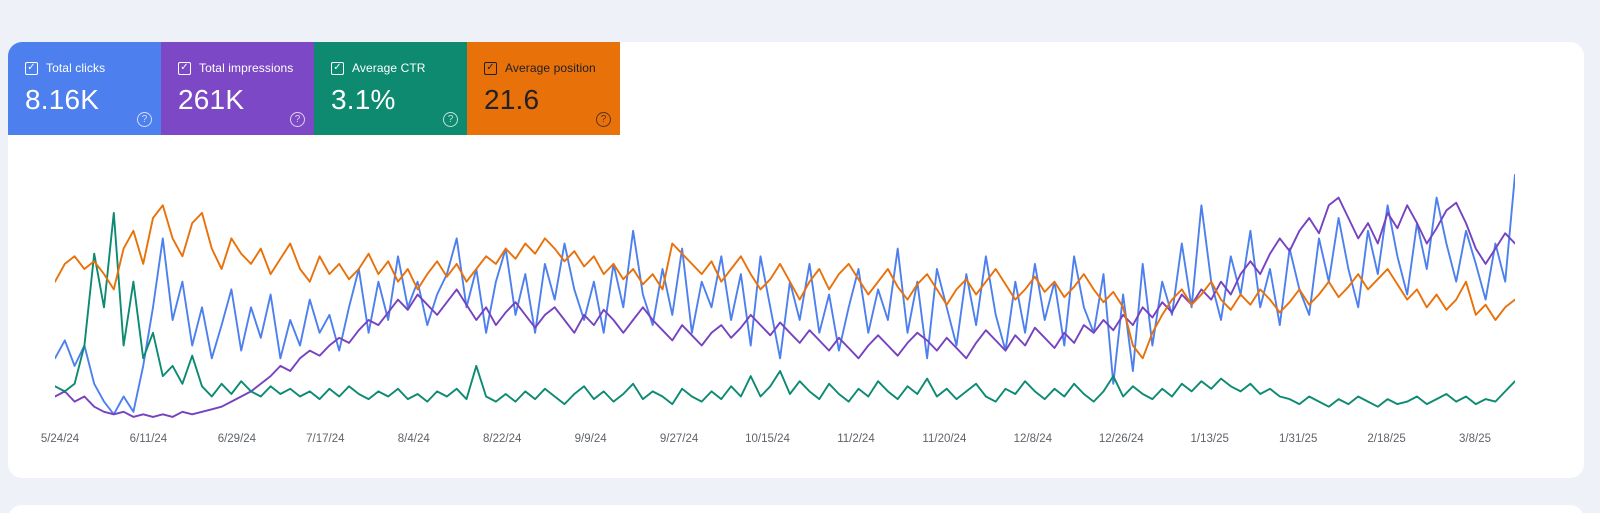 This screenshot has width=1600, height=513. I want to click on x-axis-tick-label: 11/2/24, so click(856, 439).